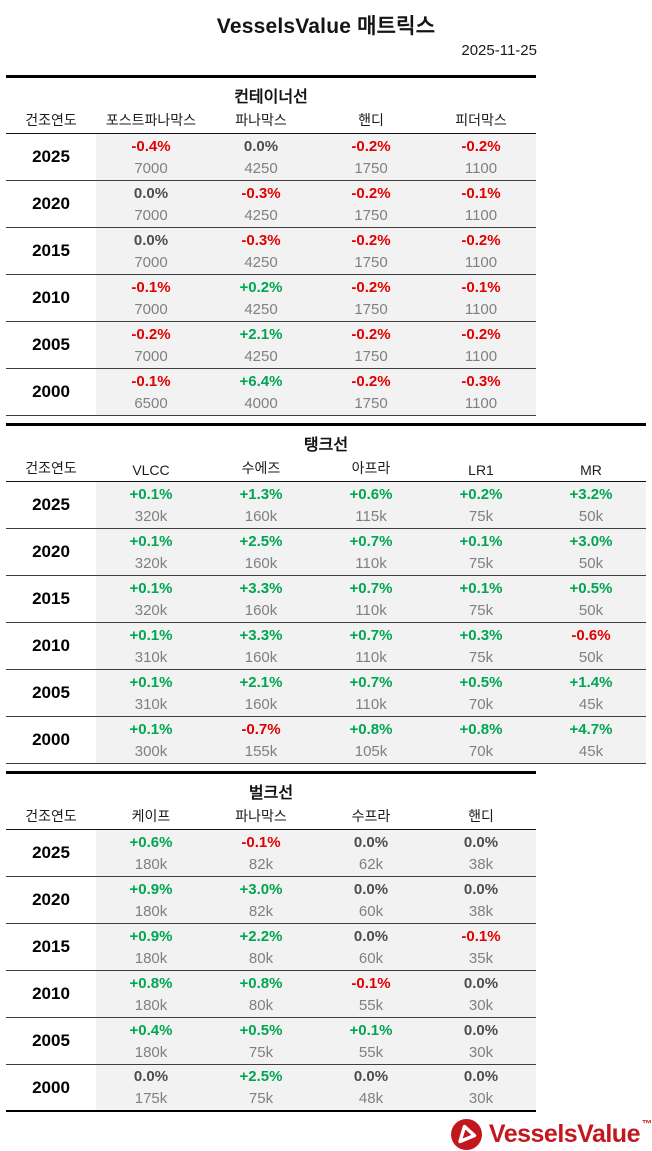  Describe the element at coordinates (151, 657) in the screenshot. I see `value: 310k` at that location.